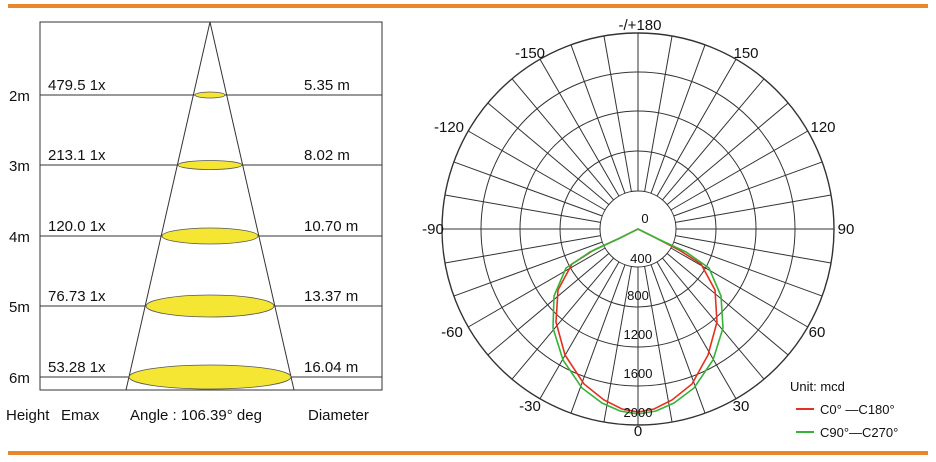 The height and width of the screenshot is (462, 936). I want to click on ring-label: 800, so click(638, 295).